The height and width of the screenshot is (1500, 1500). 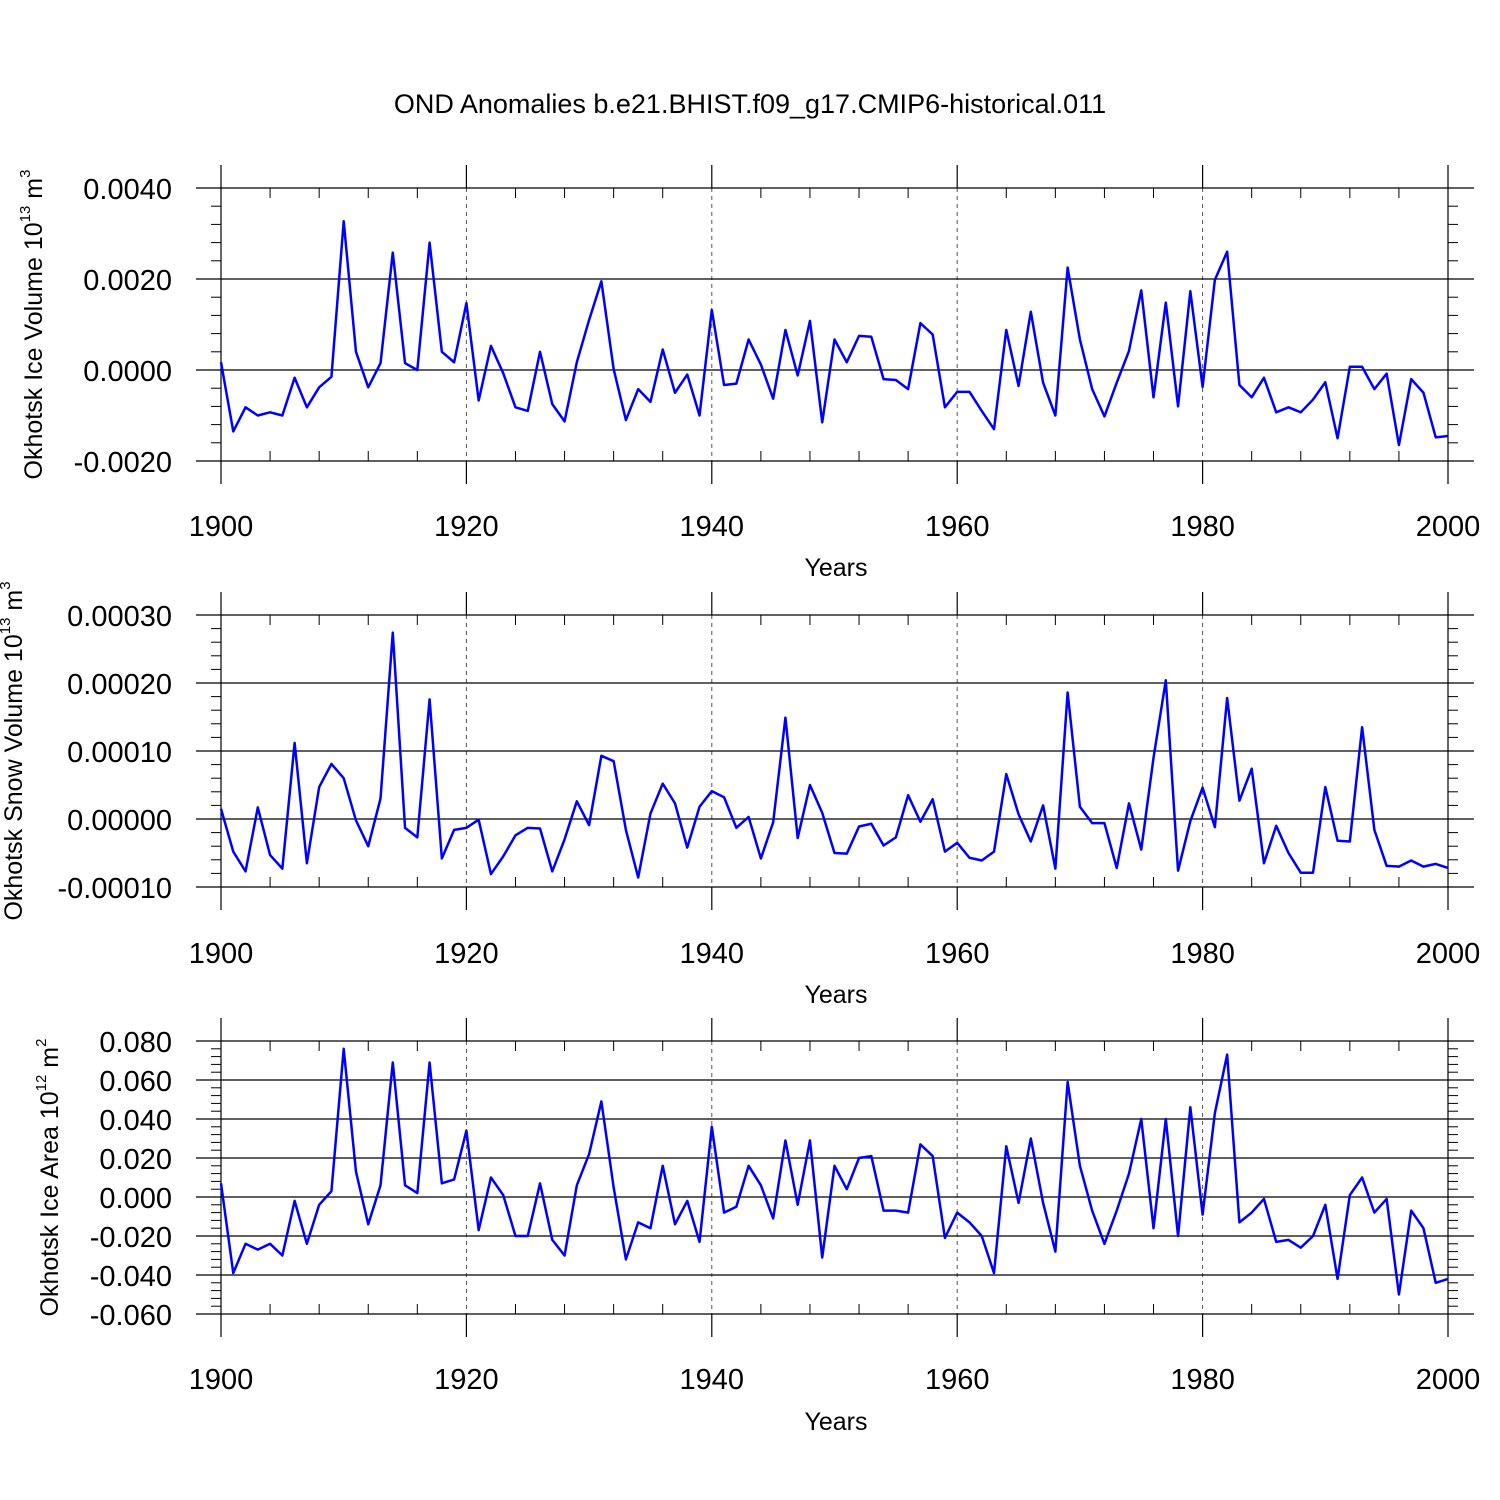 I want to click on y-tick-label: 0.00010, so click(x=119, y=753).